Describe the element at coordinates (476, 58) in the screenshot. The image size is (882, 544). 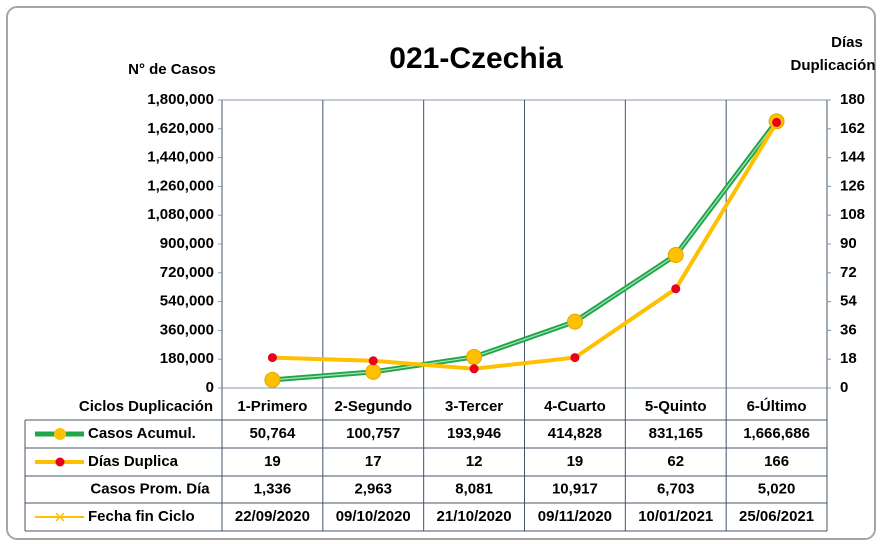
I see `chart-title: 021-Czechia` at that location.